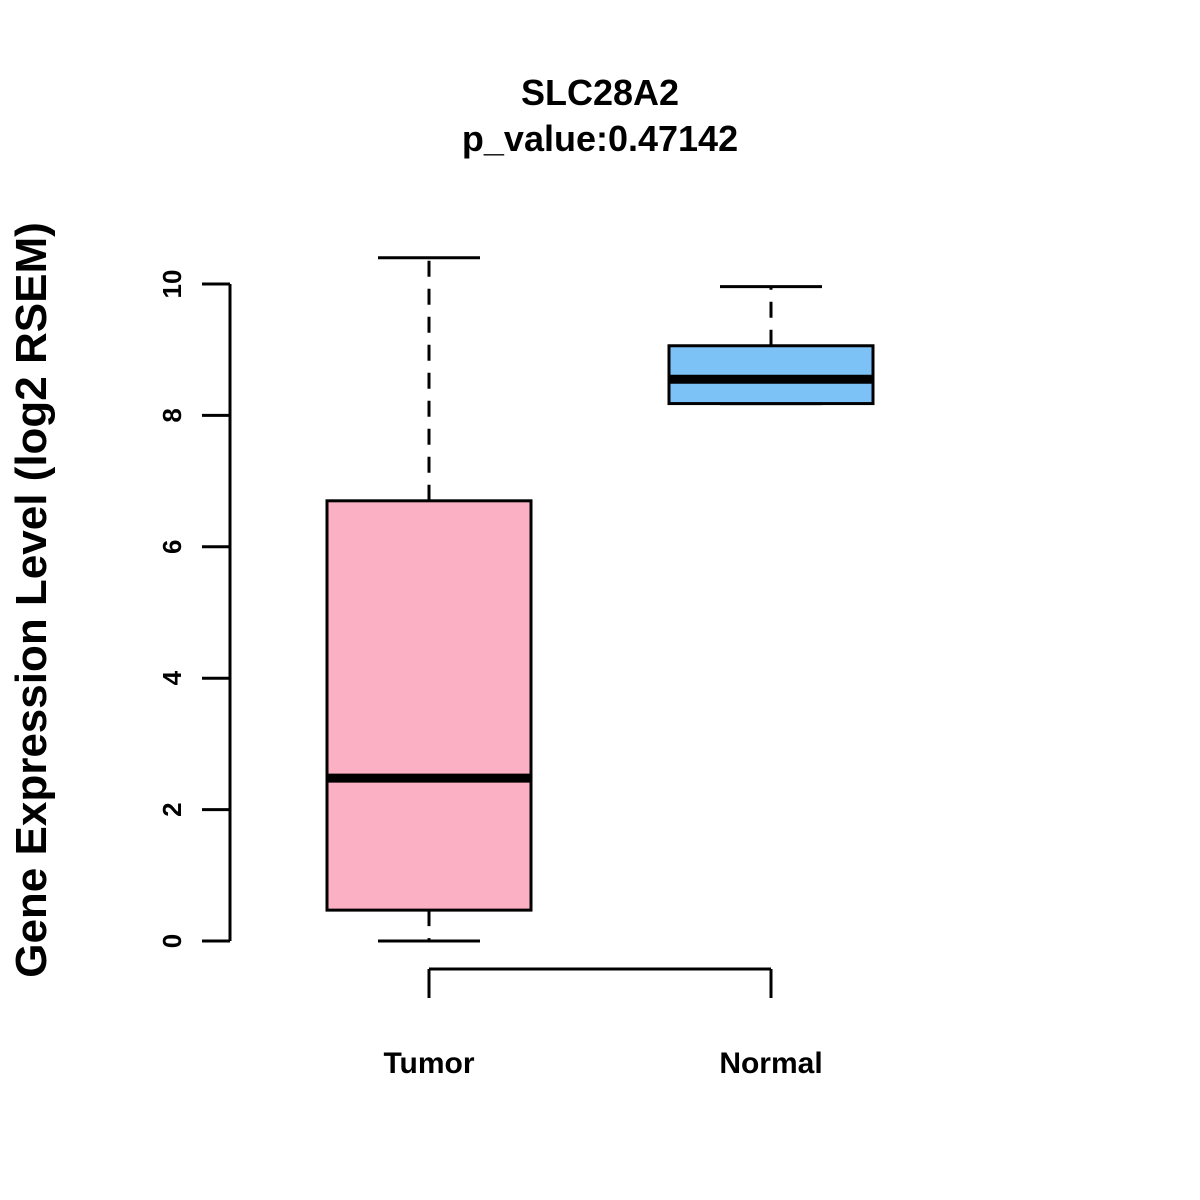 The height and width of the screenshot is (1200, 1200). I want to click on chart-subtitle: p_value:0.47142, so click(600, 138).